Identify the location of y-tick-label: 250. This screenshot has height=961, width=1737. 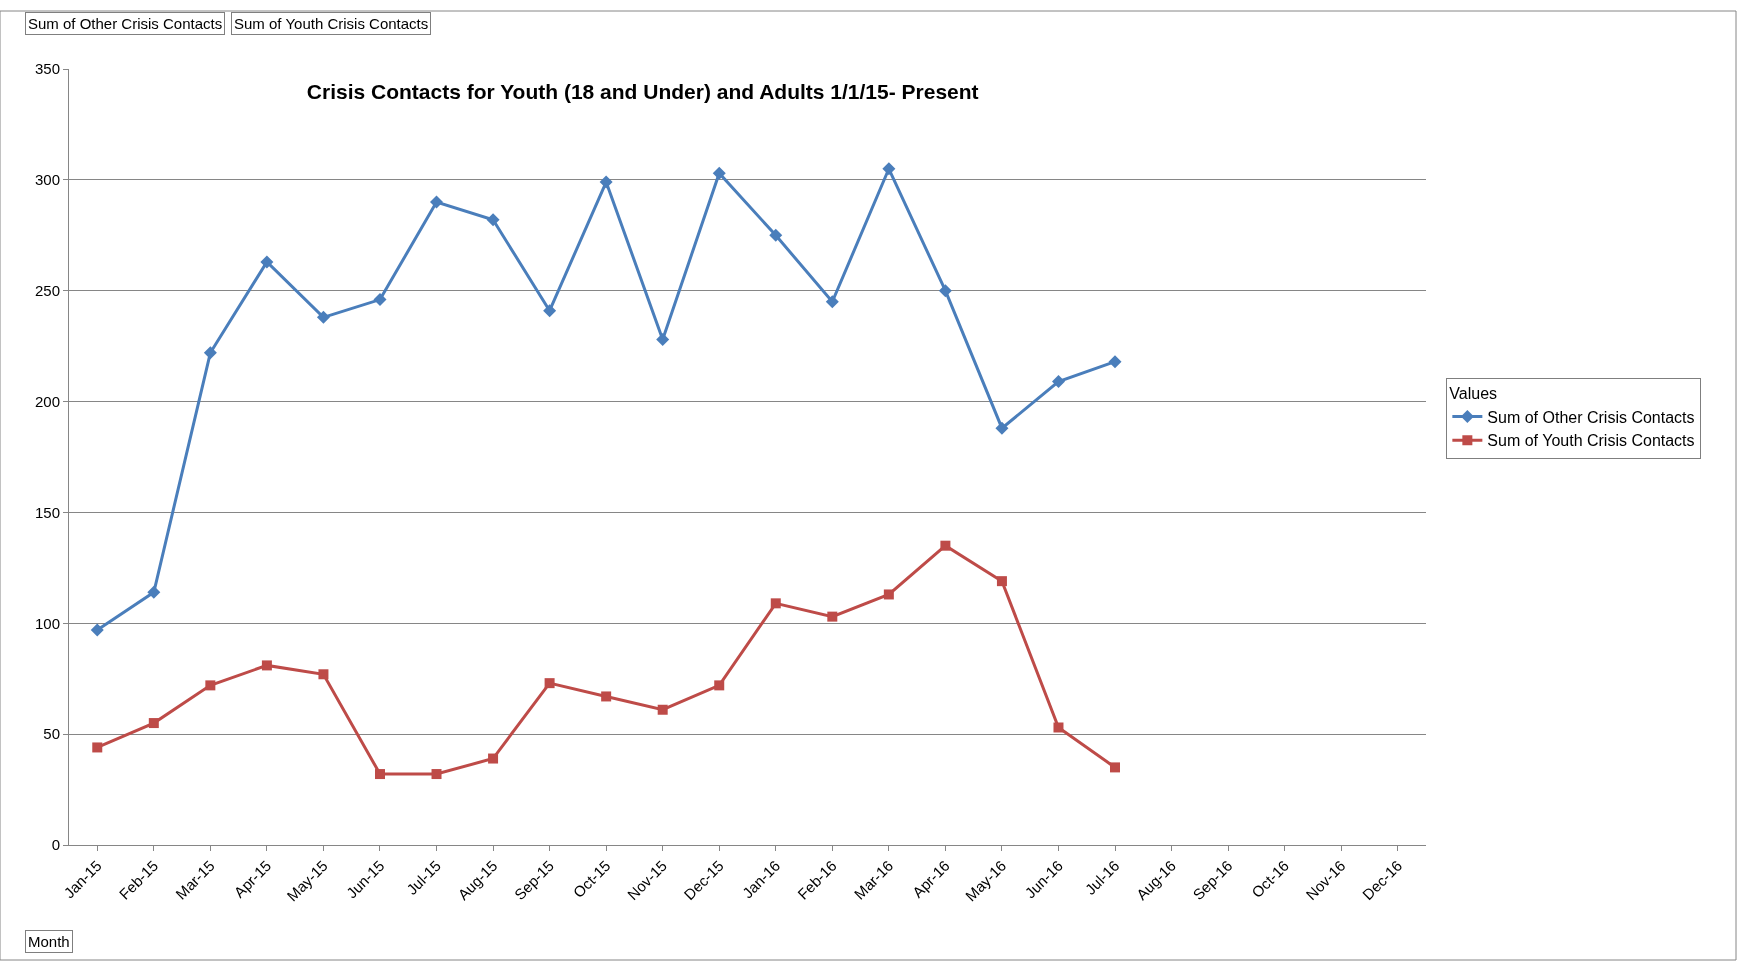
(47, 290).